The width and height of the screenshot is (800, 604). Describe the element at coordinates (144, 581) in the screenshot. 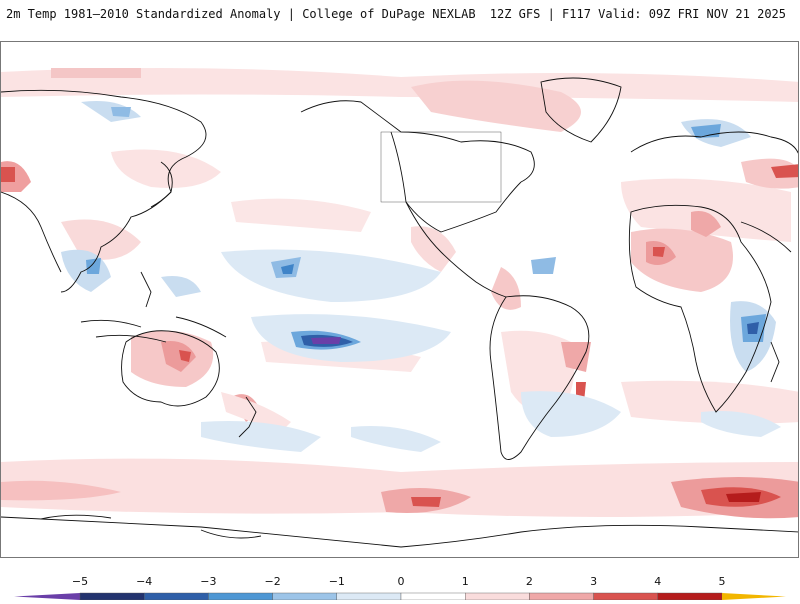

I see `colorbar-tick-label: −4` at that location.